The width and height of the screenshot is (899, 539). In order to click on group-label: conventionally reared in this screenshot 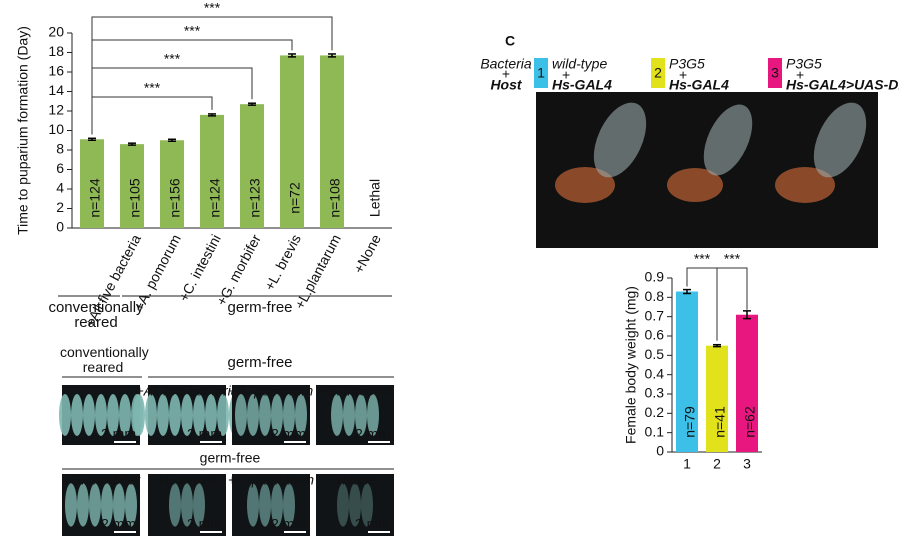, I will do `click(96, 315)`.